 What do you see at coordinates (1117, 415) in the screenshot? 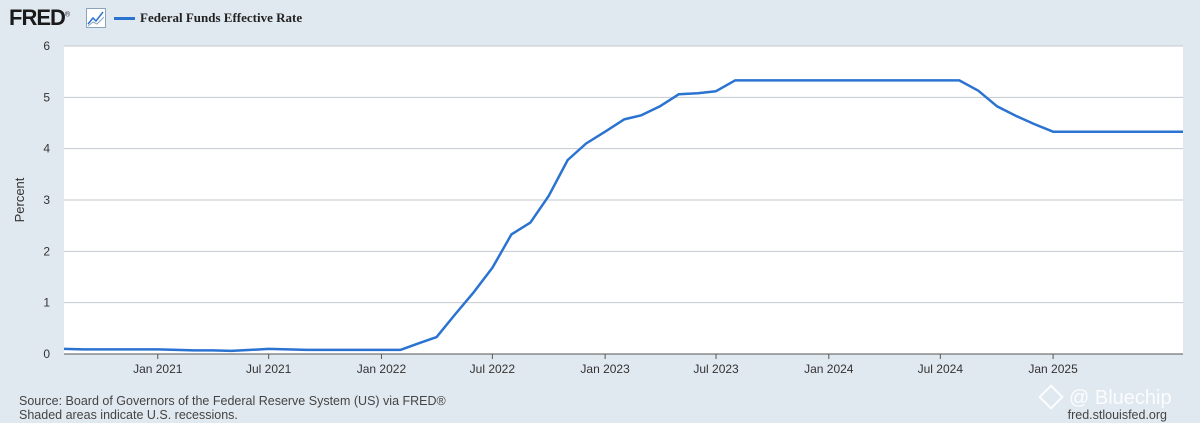
I see `site-link: fred.stlouisfed.org` at bounding box center [1117, 415].